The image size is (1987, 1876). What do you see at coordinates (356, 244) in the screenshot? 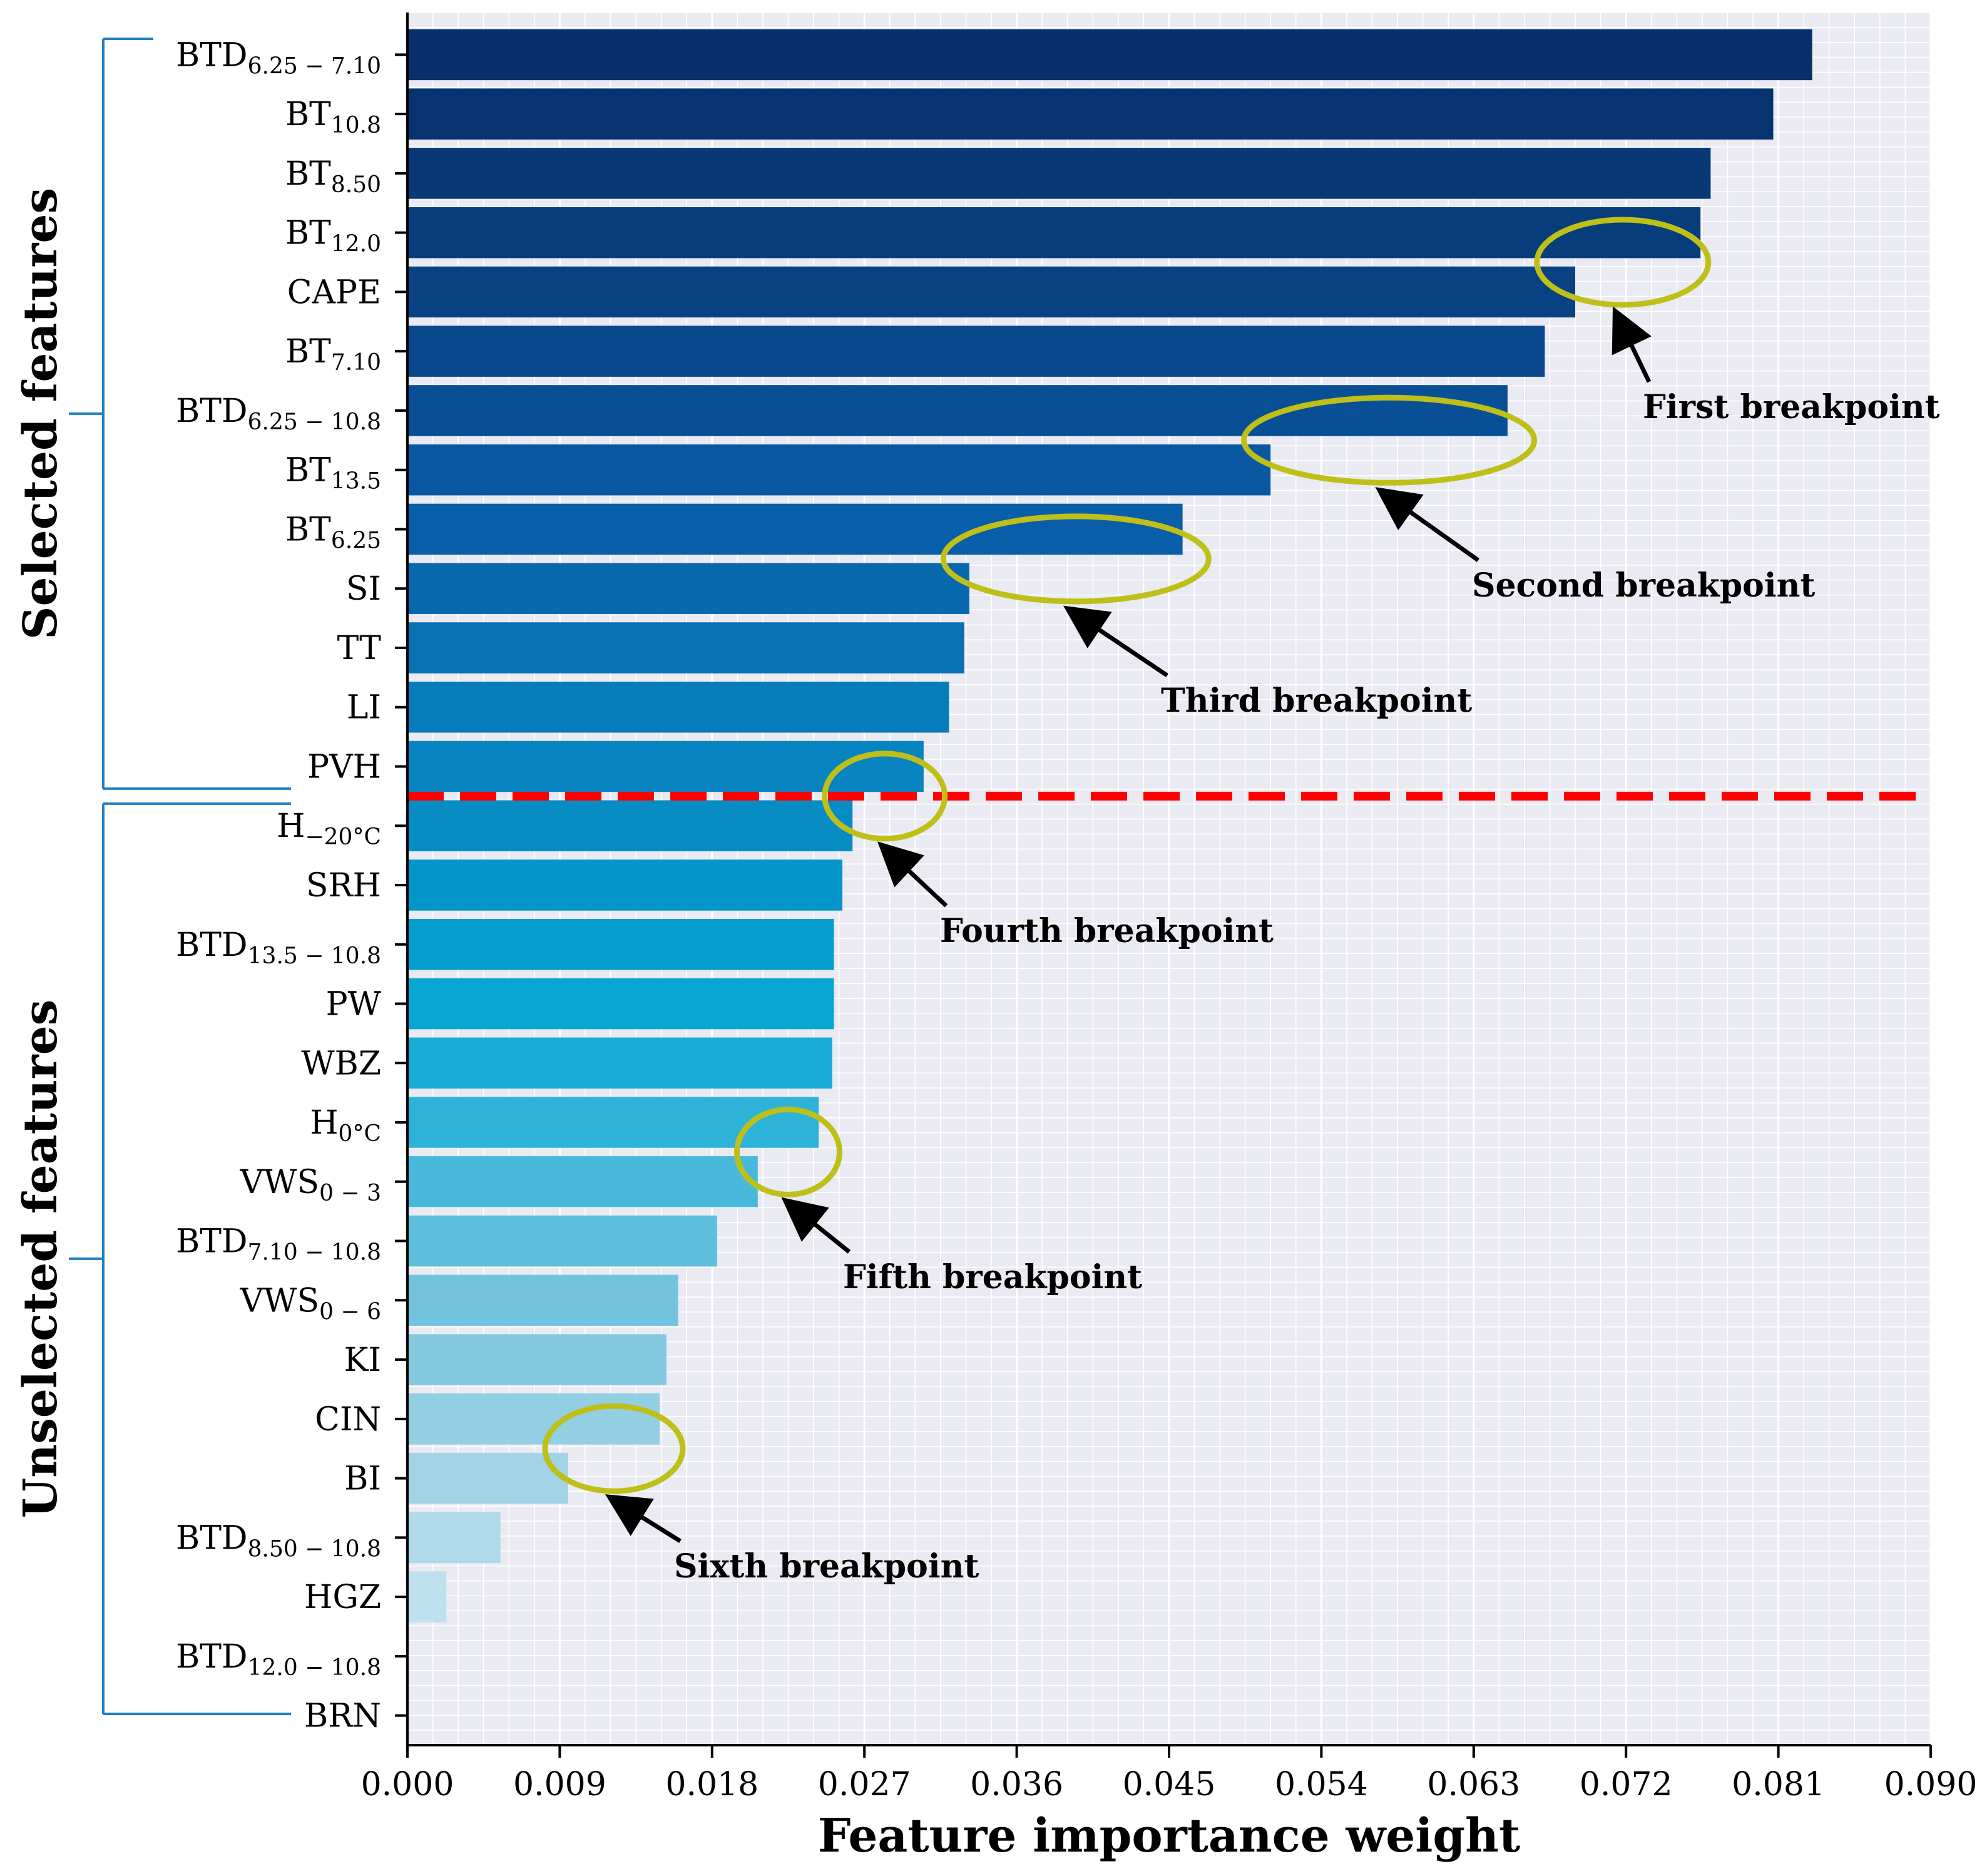
I see `category-label-subscript: 12.0` at bounding box center [356, 244].